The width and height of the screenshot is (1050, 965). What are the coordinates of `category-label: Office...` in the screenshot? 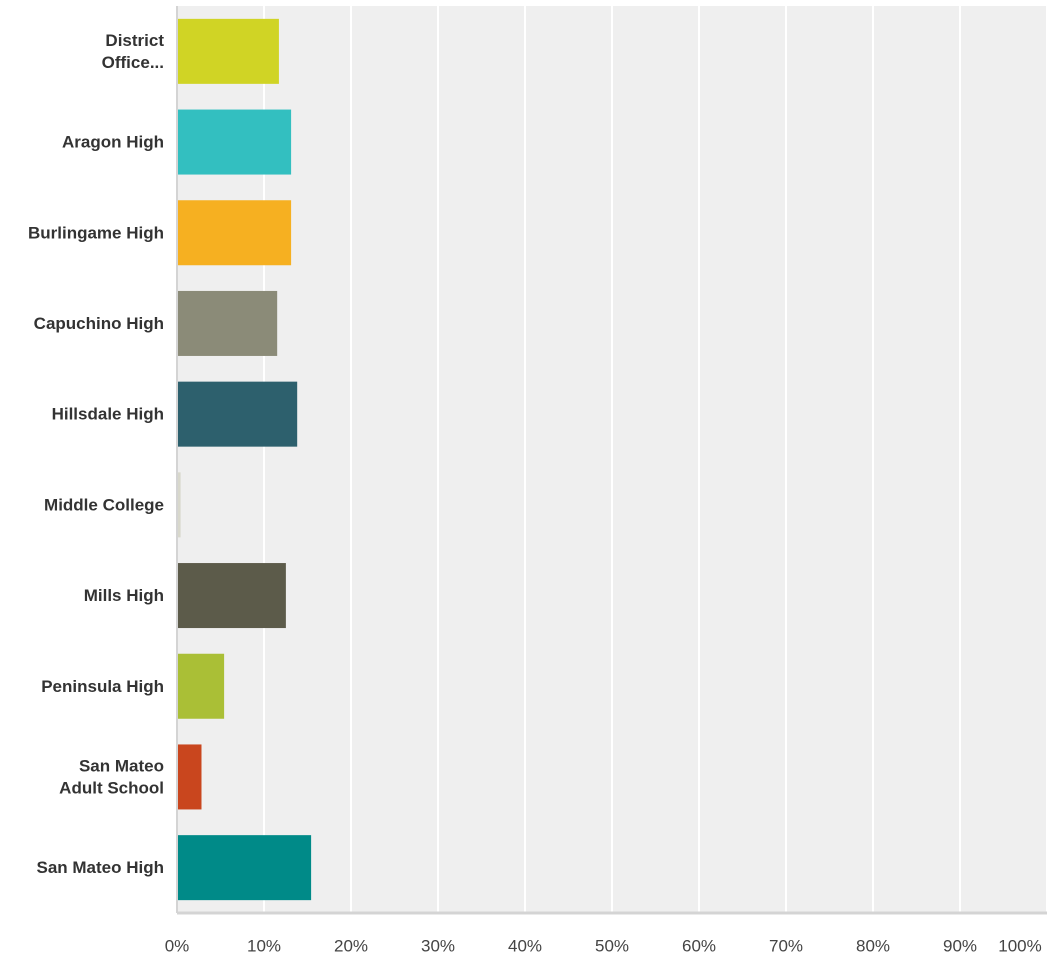 It's located at (133, 62).